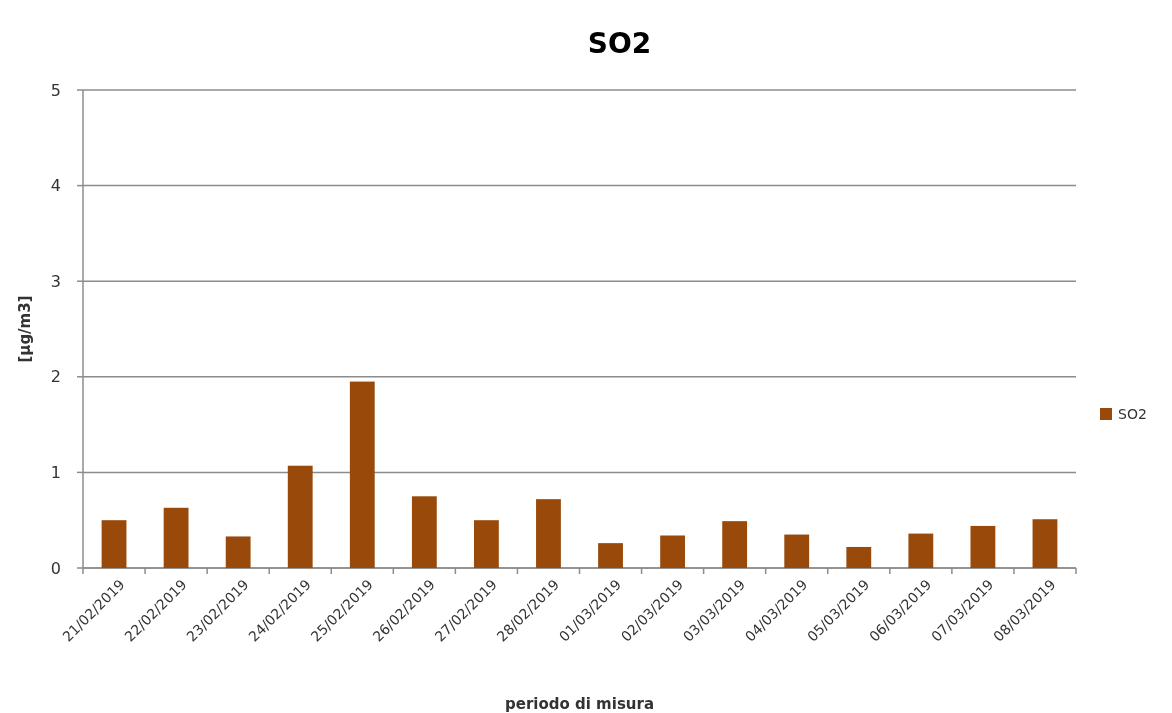  Describe the element at coordinates (55, 281) in the screenshot. I see `y-tick-label: 3` at that location.